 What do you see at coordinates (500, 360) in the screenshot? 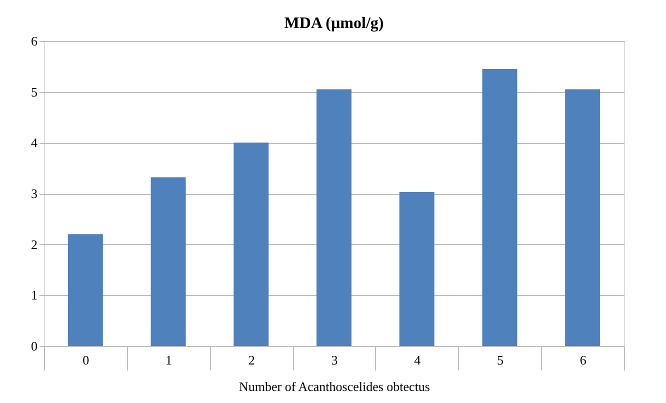
I see `x-tick-label: 5` at bounding box center [500, 360].